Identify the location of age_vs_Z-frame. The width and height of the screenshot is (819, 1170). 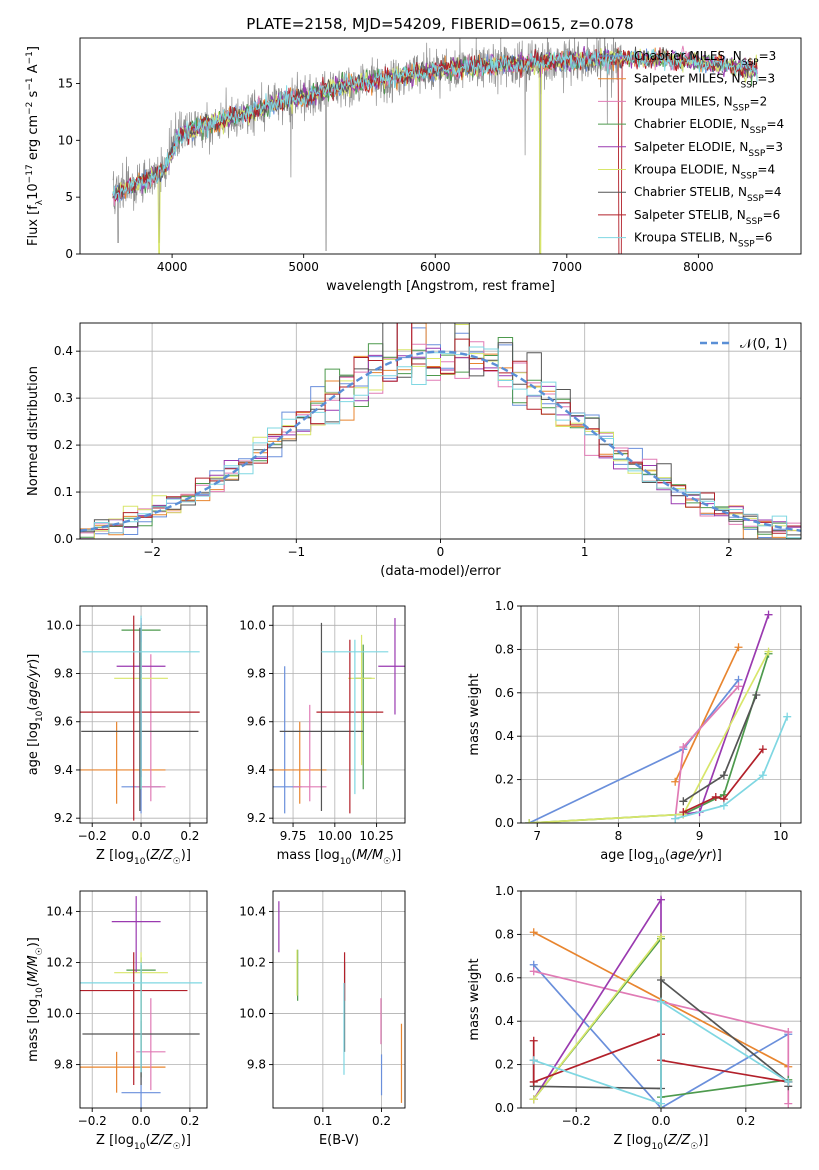
(143, 714).